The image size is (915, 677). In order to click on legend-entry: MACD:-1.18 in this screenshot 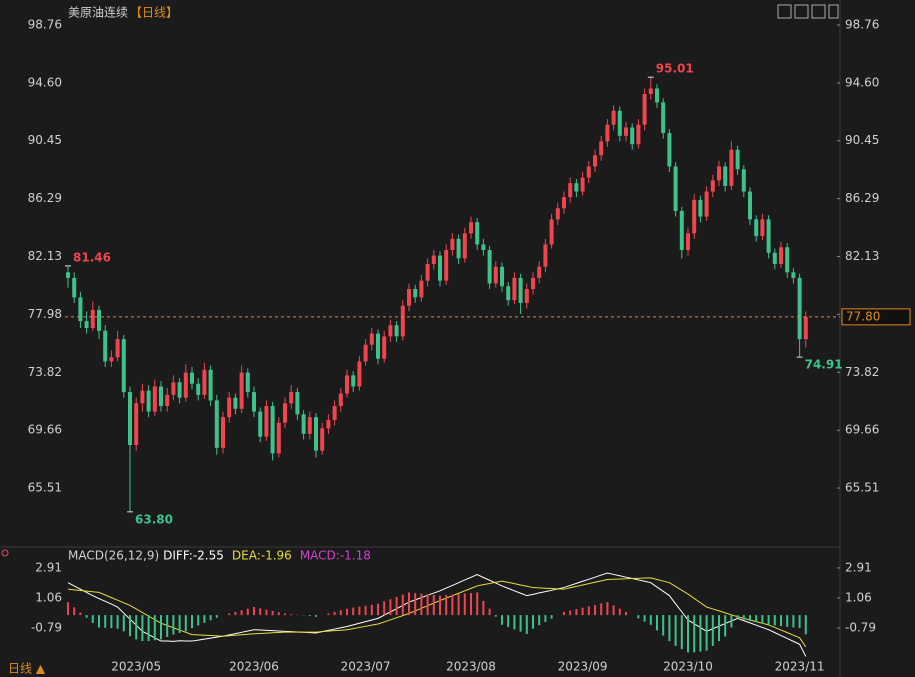, I will do `click(335, 556)`.